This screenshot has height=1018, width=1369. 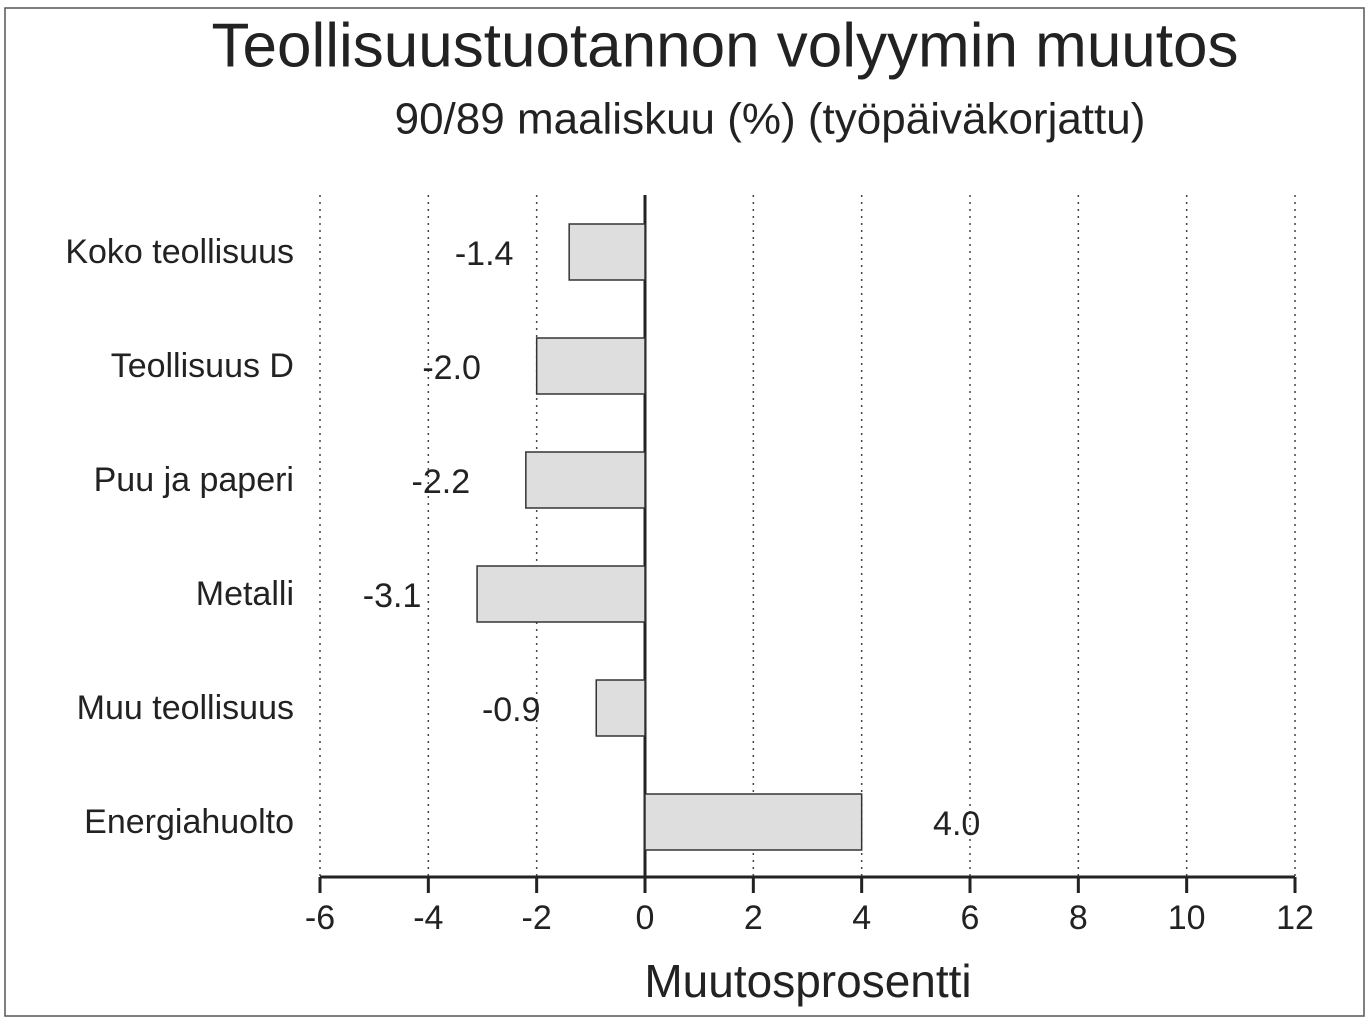 I want to click on chart-subtitle: 90/89 maaliskuu (%) (työpäiväkorjattu), so click(x=770, y=119).